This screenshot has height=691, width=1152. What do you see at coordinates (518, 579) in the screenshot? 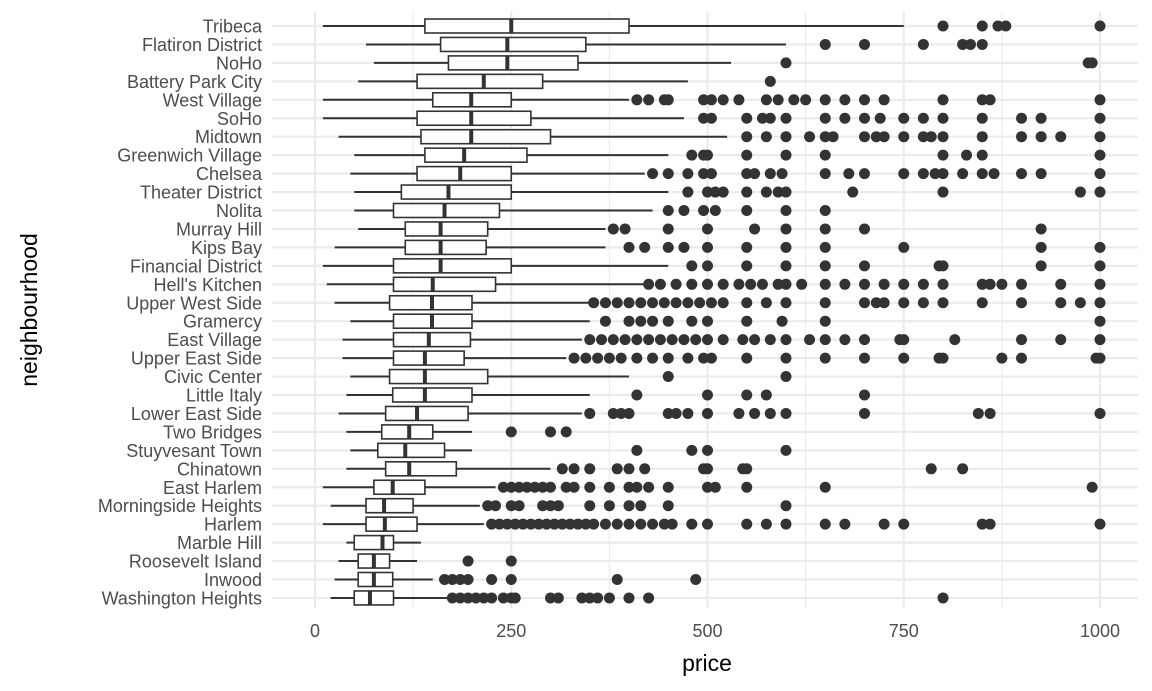
I see `box-inwood` at bounding box center [518, 579].